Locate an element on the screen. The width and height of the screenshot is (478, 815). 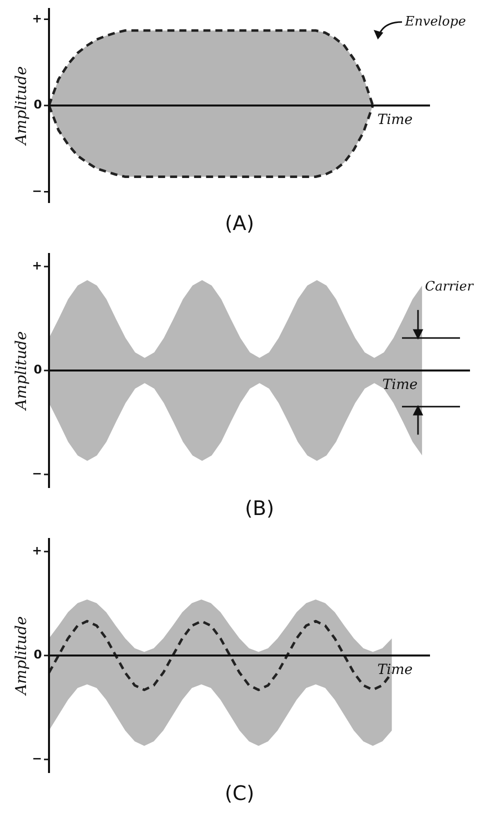
annotation: Carrier is located at coordinates (449, 287).